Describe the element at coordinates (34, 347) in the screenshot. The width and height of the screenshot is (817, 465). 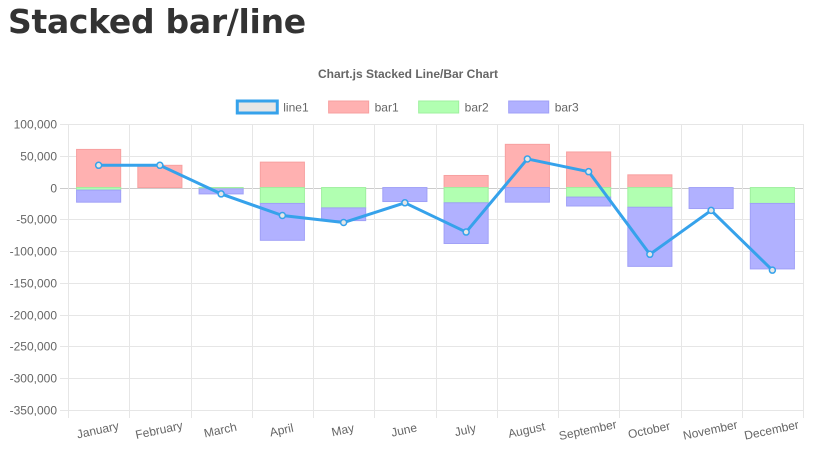
I see `y-tick-label: -250,000` at that location.